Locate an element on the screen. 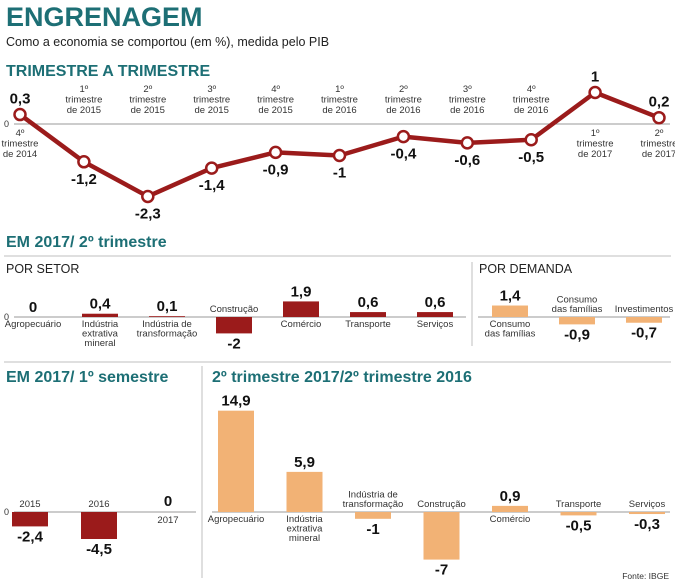  line-tick-label: 4º trimestre de 2015 is located at coordinates (275, 100).